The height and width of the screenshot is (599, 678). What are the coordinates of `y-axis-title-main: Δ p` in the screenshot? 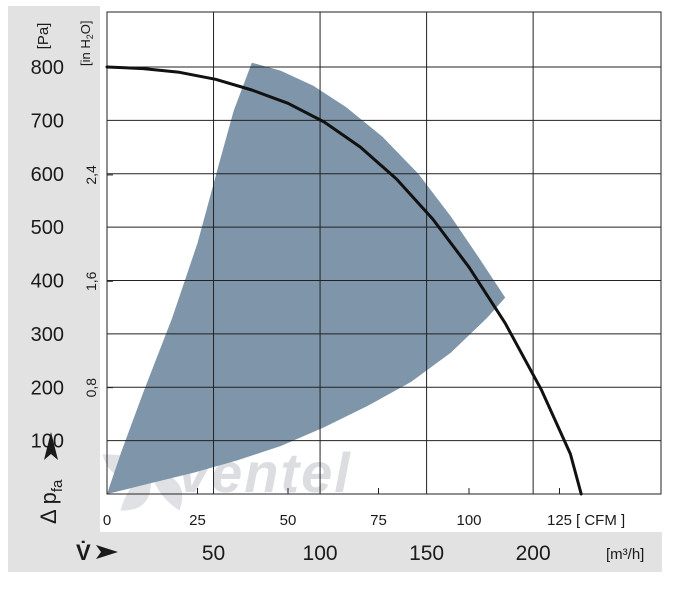 It's located at (48, 508).